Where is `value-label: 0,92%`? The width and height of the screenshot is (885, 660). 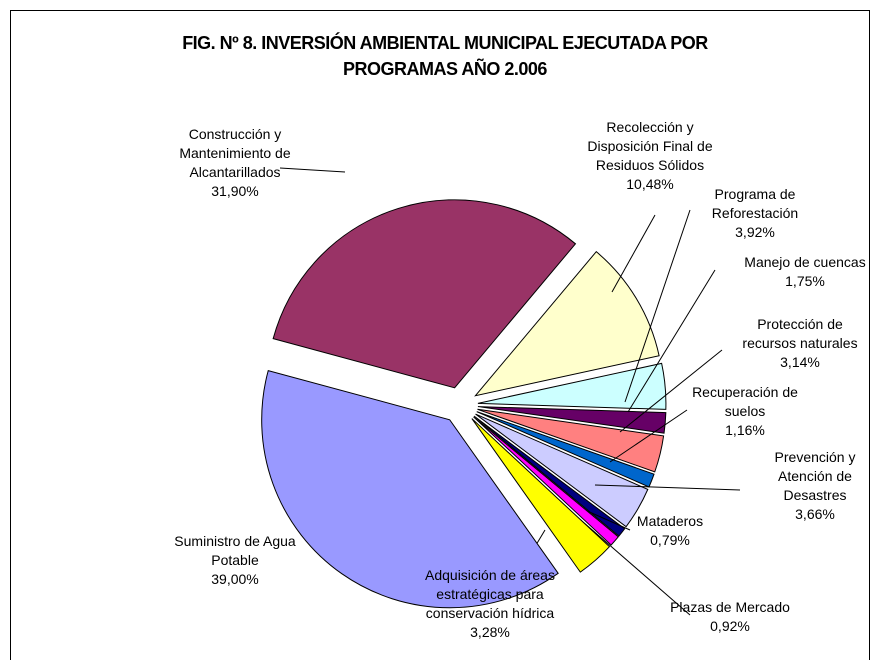 value-label: 0,92% is located at coordinates (730, 626).